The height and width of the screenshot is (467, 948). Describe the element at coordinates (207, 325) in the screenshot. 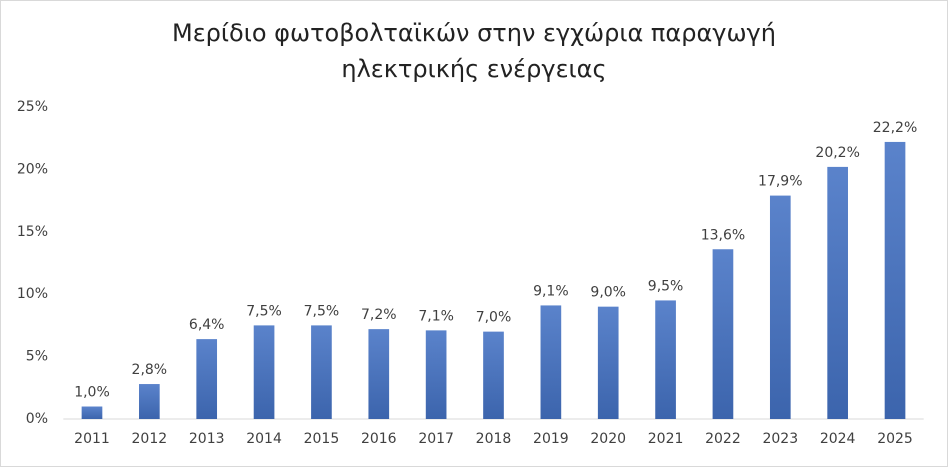

I see `data-label: 6,4%` at that location.